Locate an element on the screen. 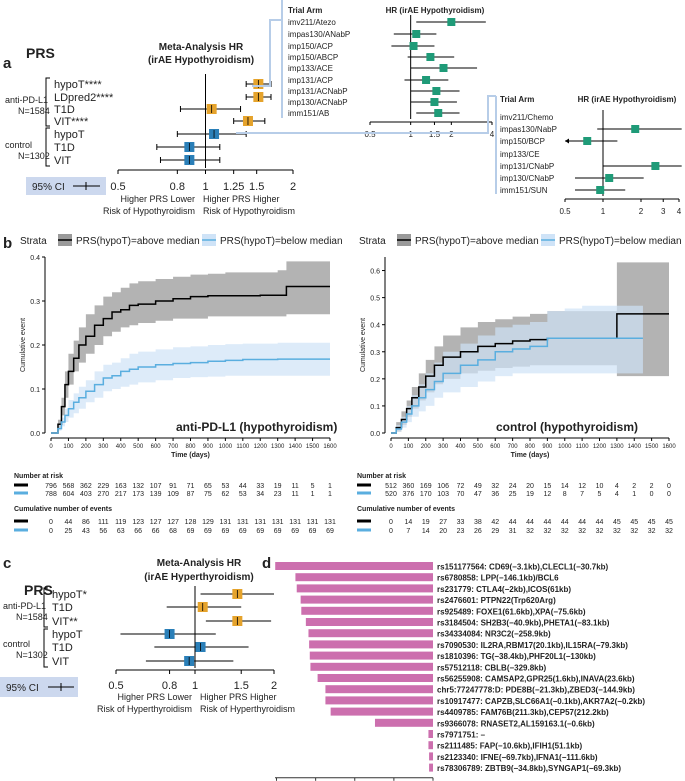 This screenshot has height=781, width=685. prs-header: PRS is located at coordinates (40, 53).